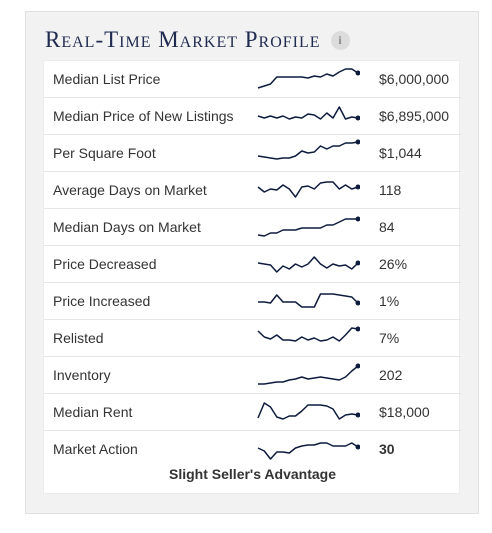 This screenshot has height=533, width=492. I want to click on metric-value: $6,895,000, so click(414, 116).